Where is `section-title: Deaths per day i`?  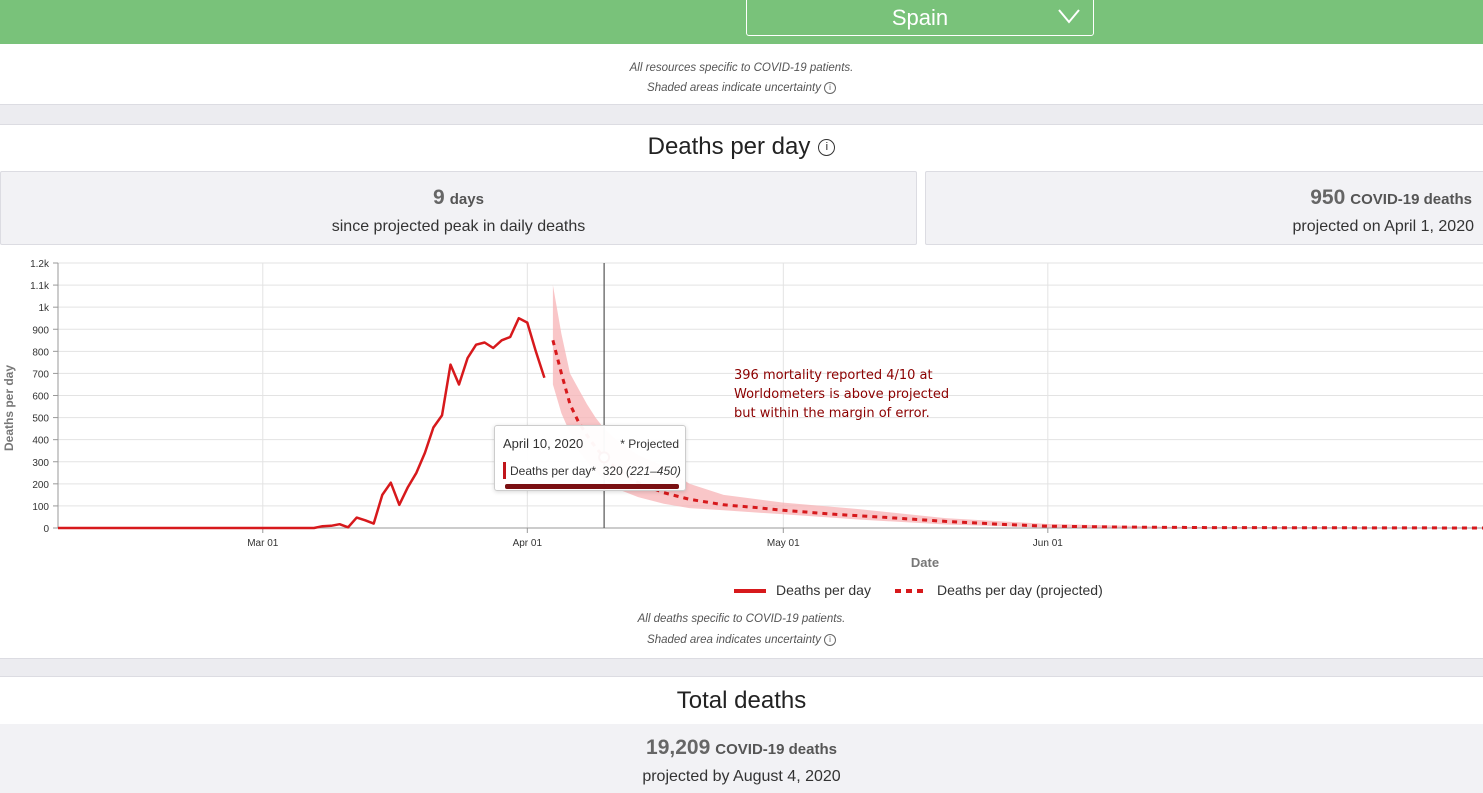 section-title: Deaths per day i is located at coordinates (741, 147).